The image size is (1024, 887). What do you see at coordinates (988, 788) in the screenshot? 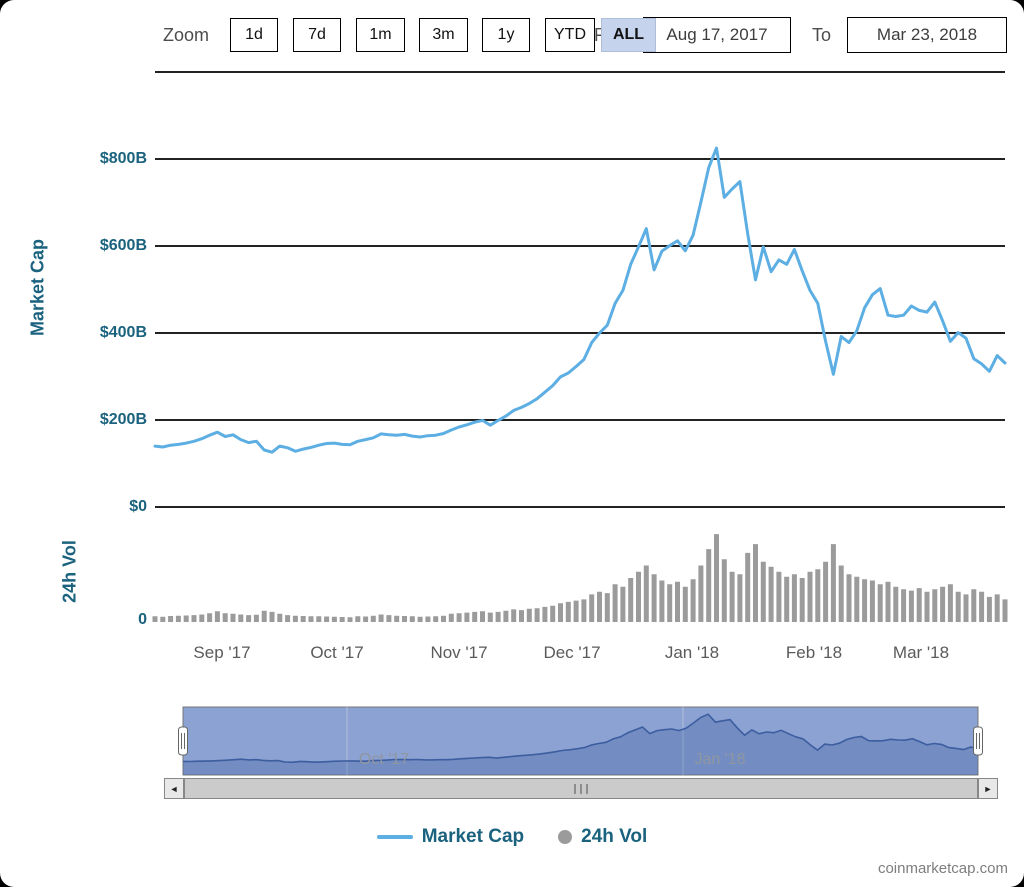
I see `scrollbar-right-arrow-icon: ►` at bounding box center [988, 788].